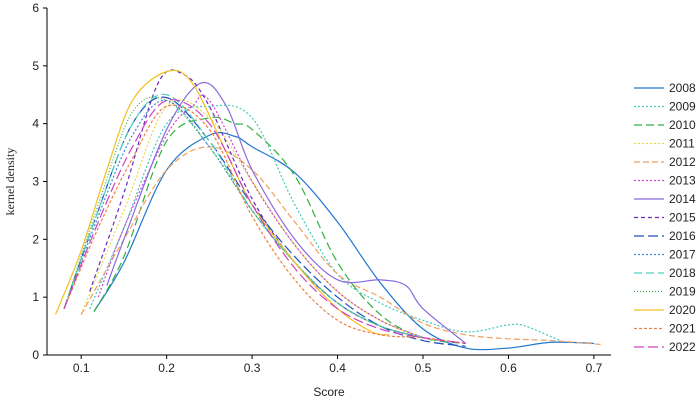 The height and width of the screenshot is (401, 699). What do you see at coordinates (35, 239) in the screenshot?
I see `y-tick-label: 2` at bounding box center [35, 239].